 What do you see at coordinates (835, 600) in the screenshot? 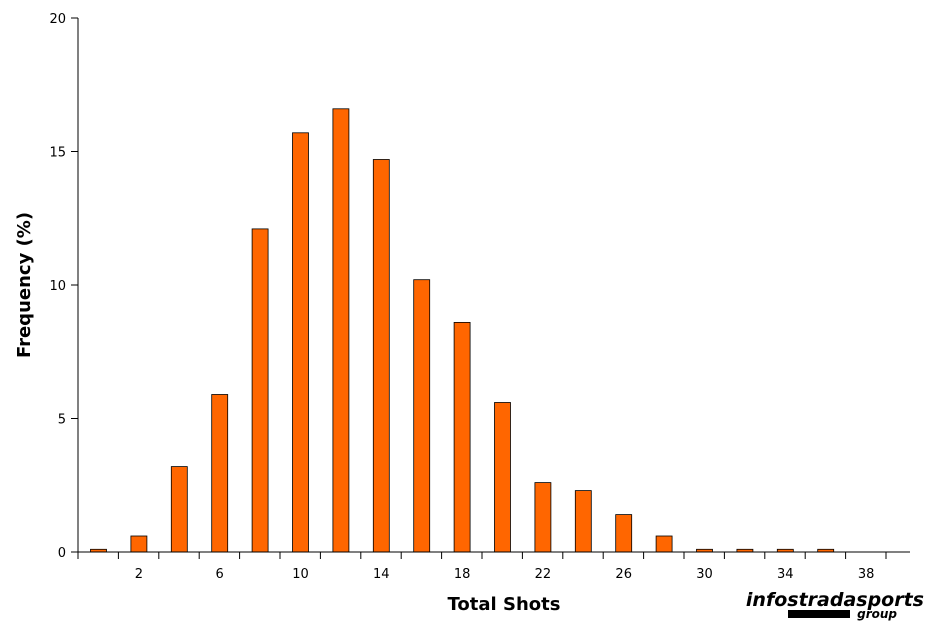
I see `logo-main-text: infostradasports` at bounding box center [835, 600].